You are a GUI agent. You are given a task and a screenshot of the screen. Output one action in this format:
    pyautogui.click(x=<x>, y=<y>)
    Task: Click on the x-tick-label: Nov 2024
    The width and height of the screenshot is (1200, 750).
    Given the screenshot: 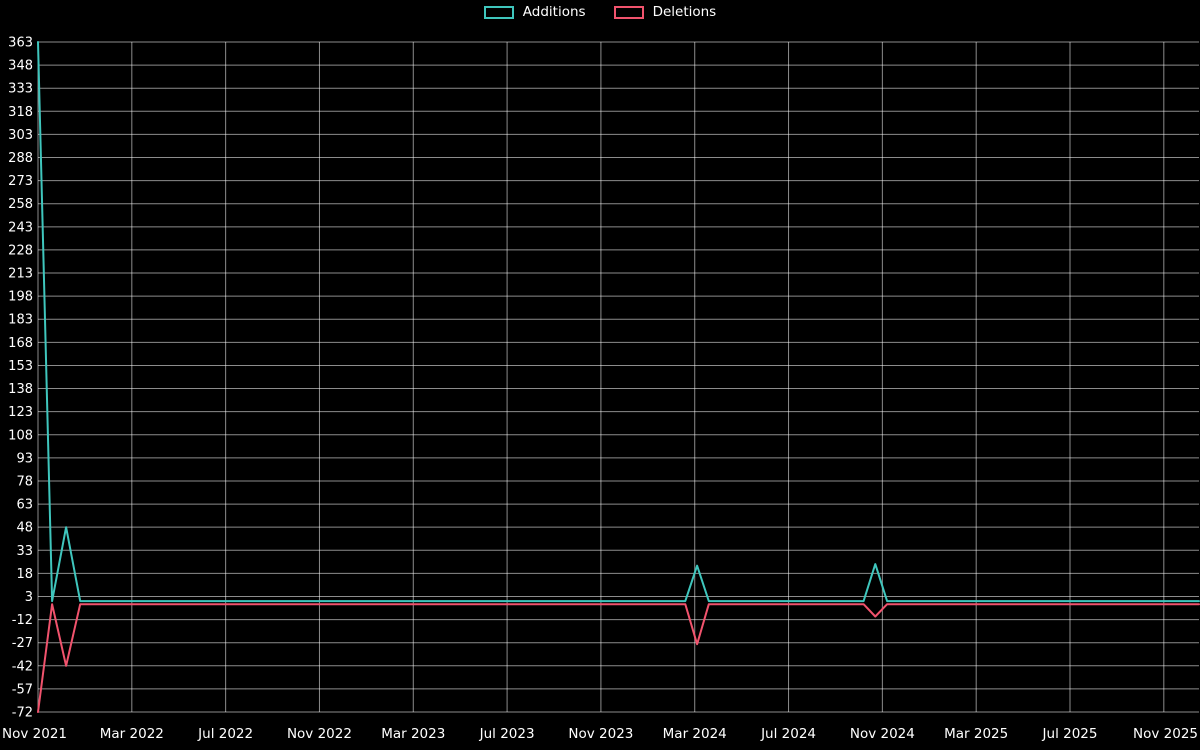 What is the action you would take?
    pyautogui.click(x=882, y=734)
    